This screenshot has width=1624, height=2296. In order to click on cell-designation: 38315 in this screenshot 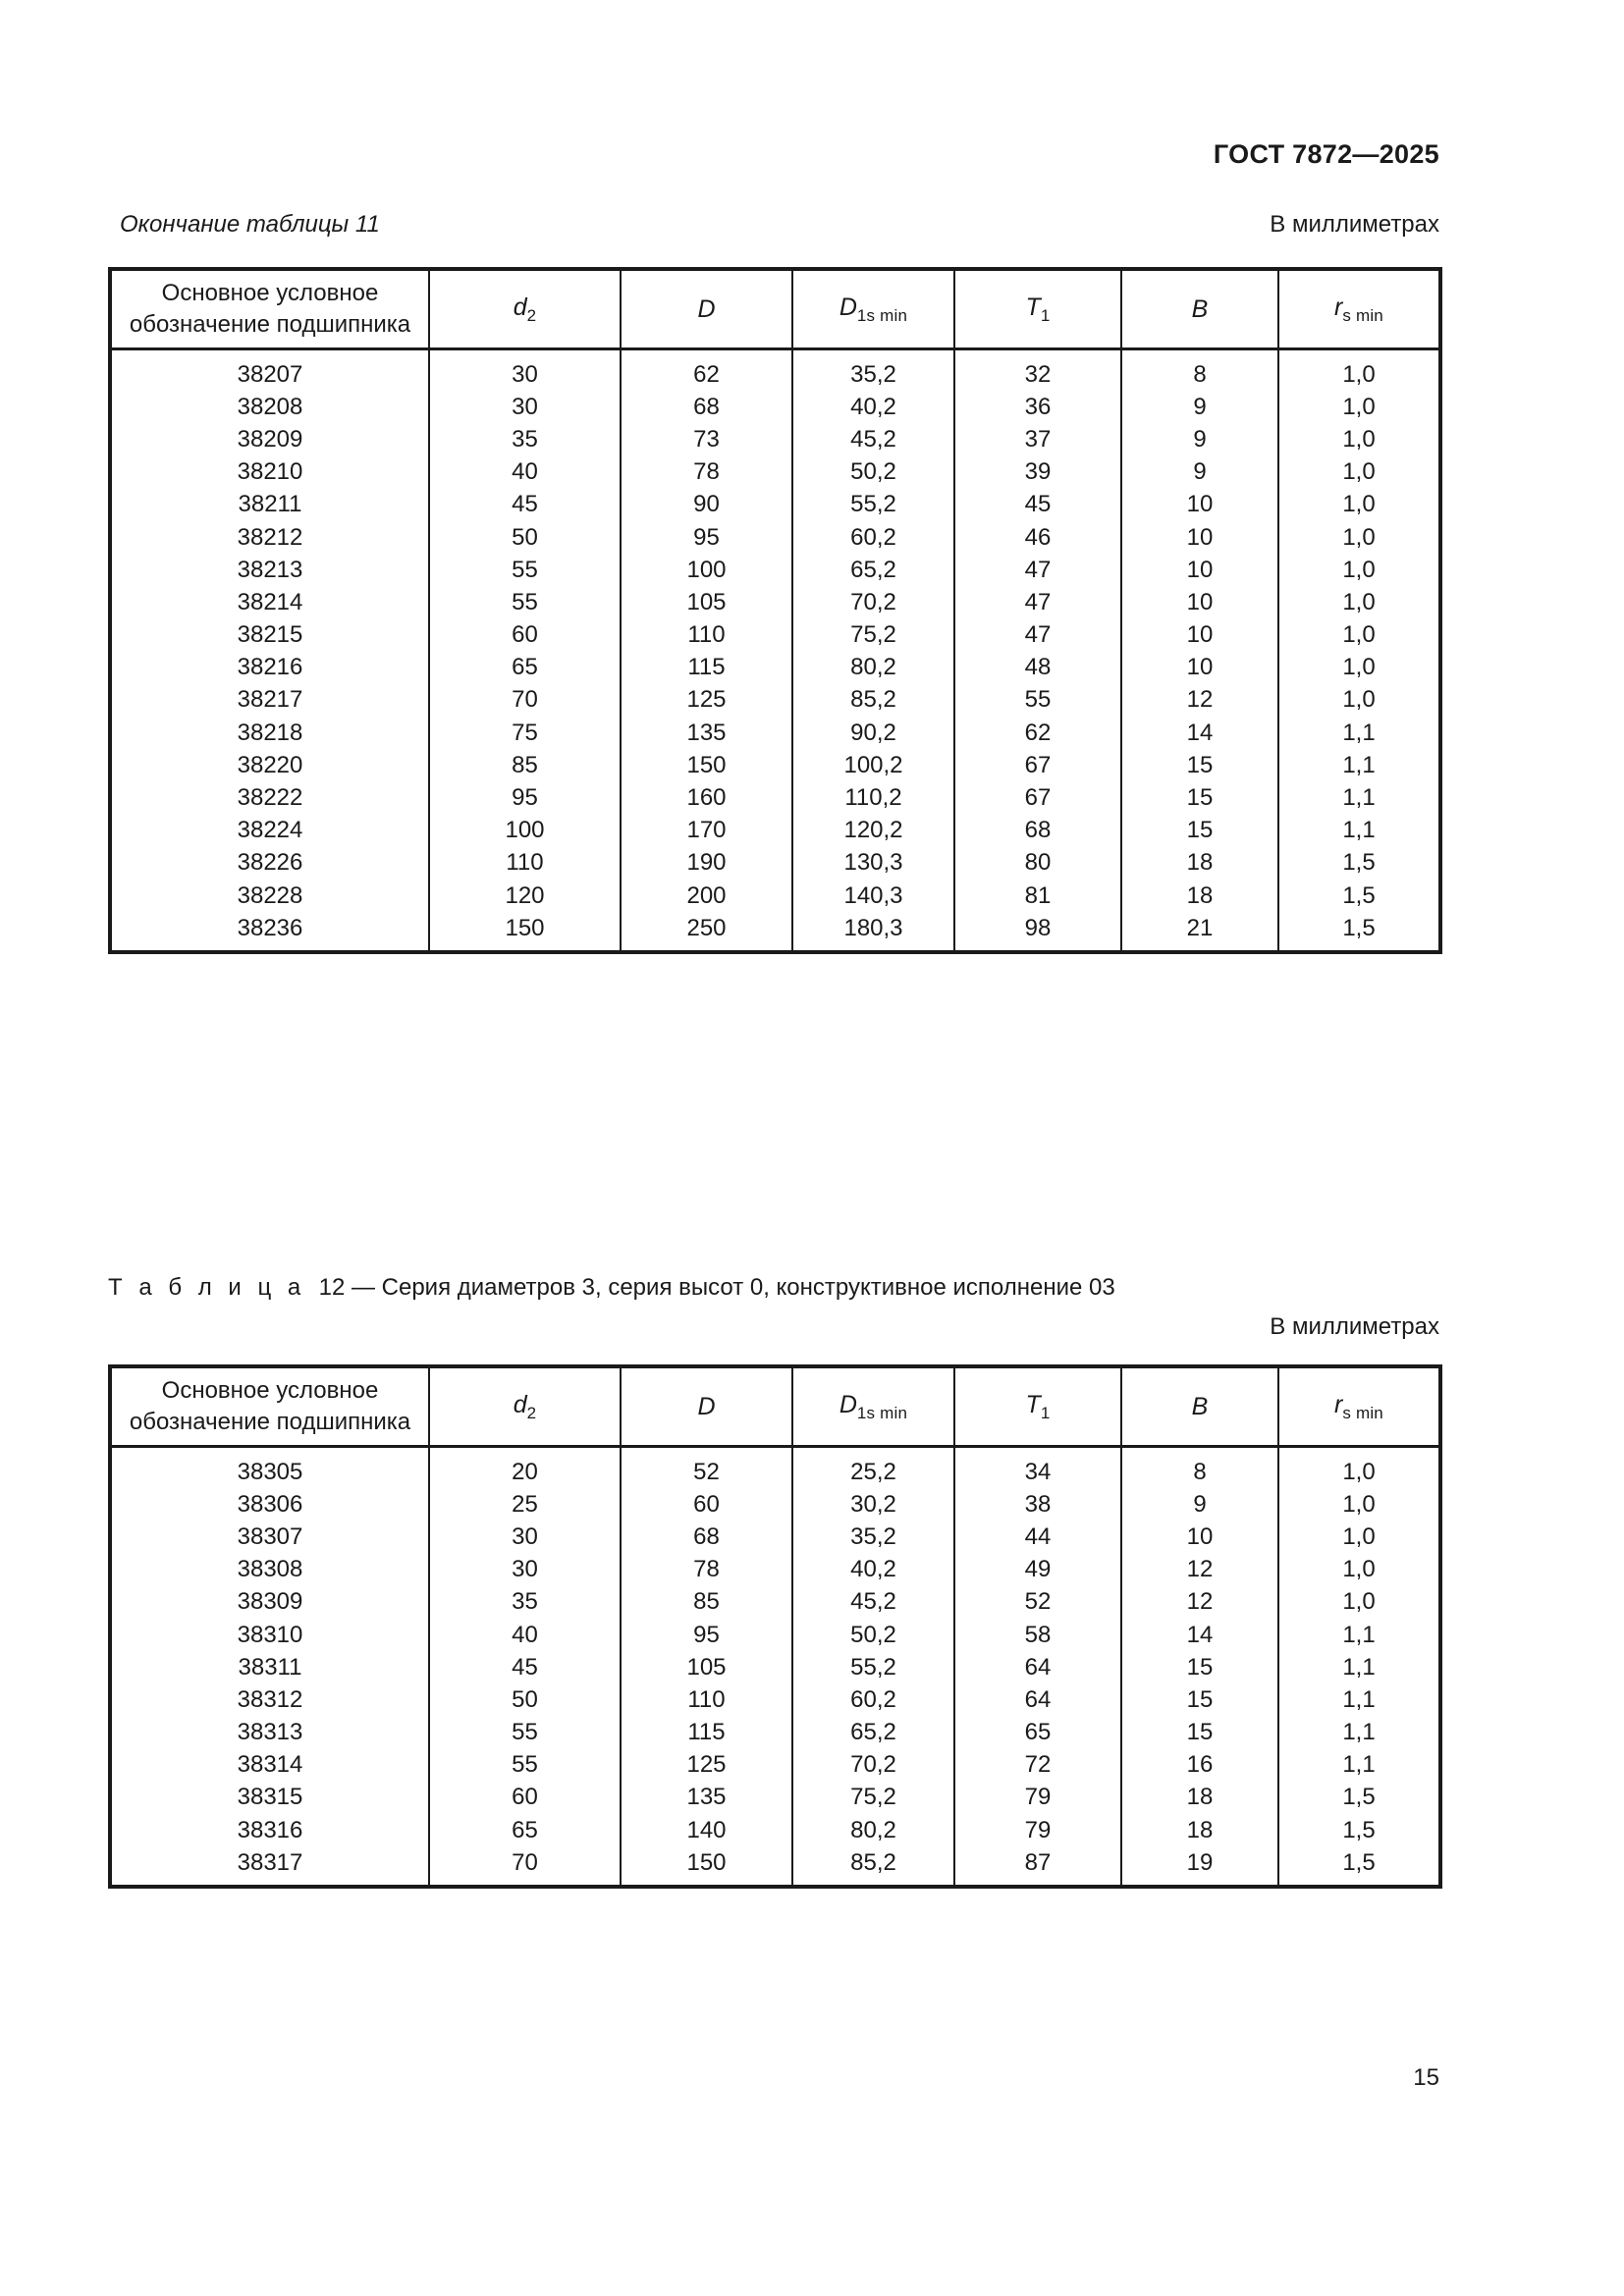, I will do `click(269, 1798)`.